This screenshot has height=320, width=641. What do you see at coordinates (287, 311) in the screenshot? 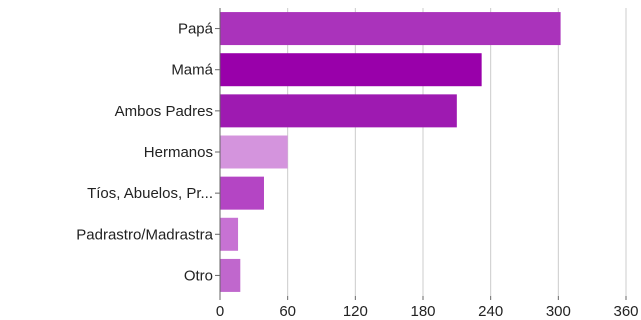
I see `x-tick-label: 60` at bounding box center [287, 311].